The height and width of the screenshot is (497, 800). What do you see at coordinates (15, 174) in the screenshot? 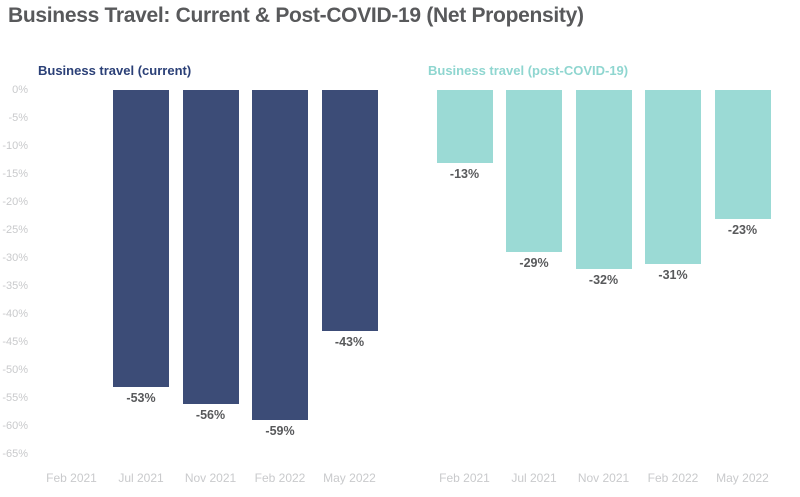
I see `y-tick-label: -15%` at bounding box center [15, 174].